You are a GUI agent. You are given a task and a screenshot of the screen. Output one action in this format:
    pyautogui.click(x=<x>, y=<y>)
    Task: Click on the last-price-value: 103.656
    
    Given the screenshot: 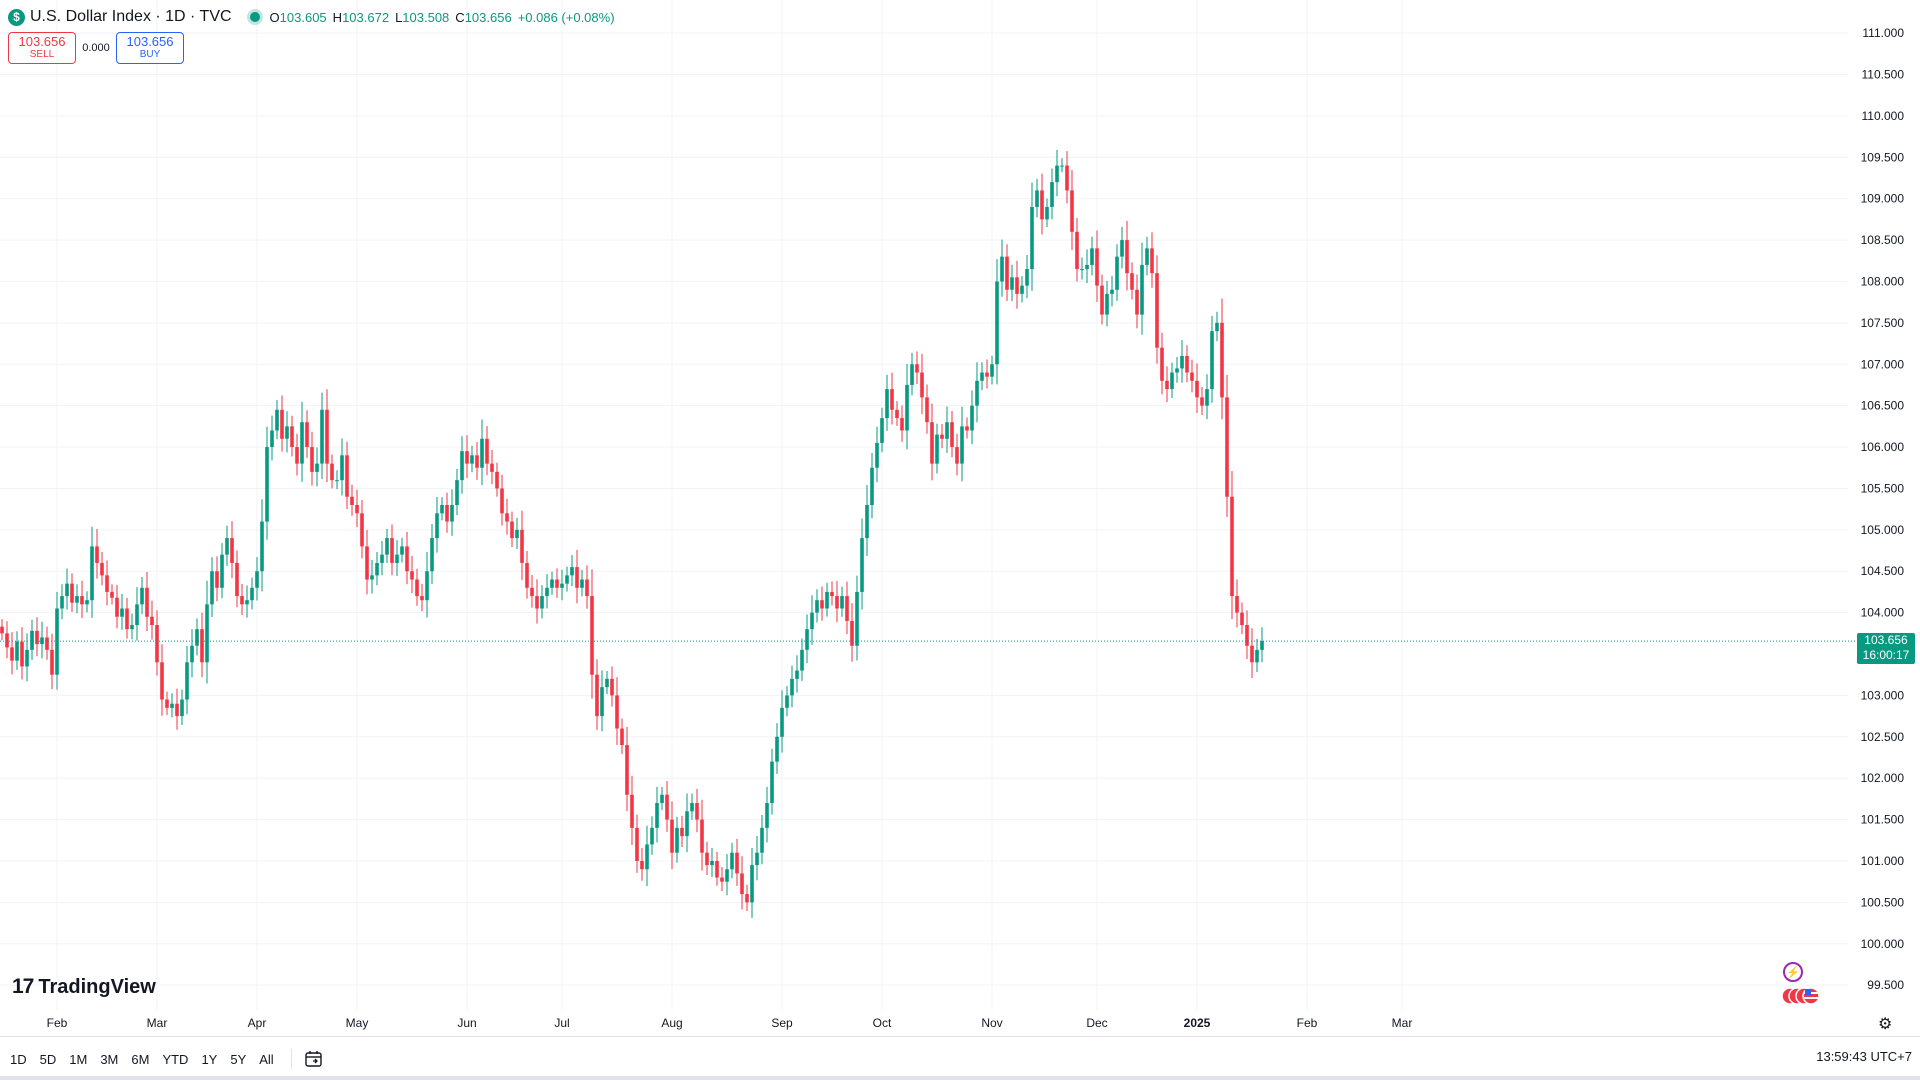 What is the action you would take?
    pyautogui.click(x=1886, y=640)
    